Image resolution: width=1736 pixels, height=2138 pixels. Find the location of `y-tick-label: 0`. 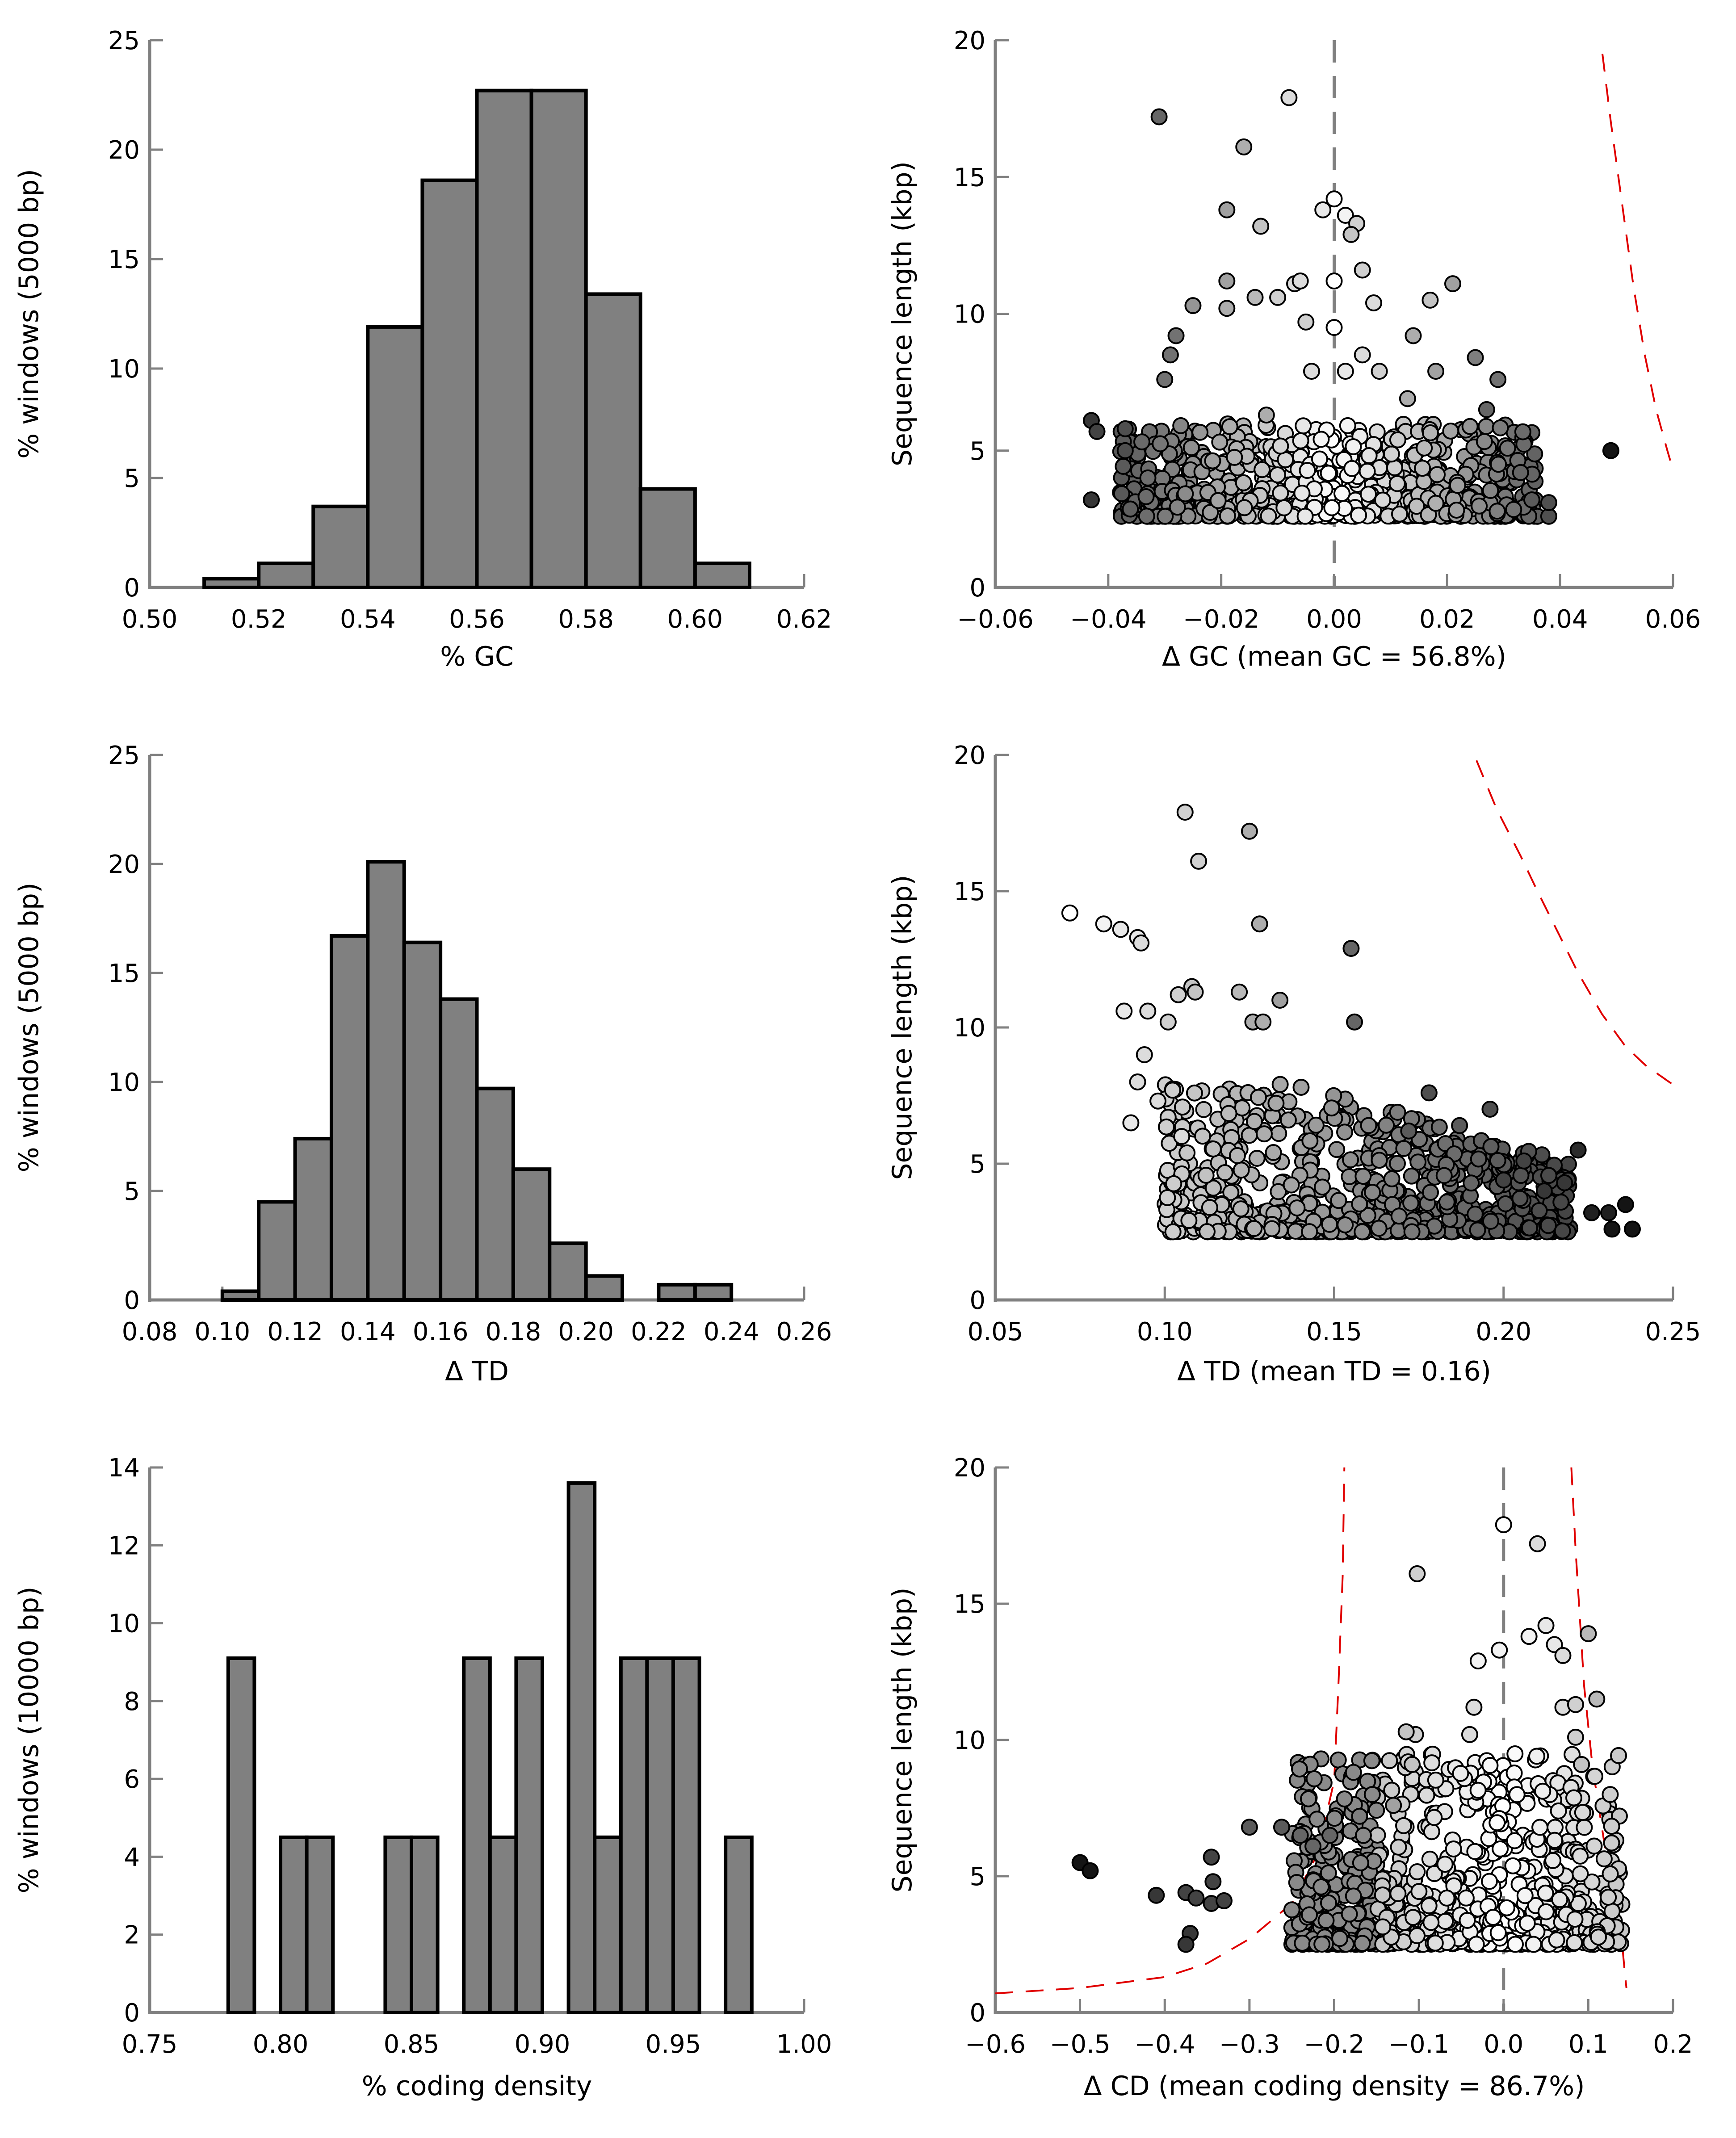

y-tick-label: 0 is located at coordinates (132, 1301).